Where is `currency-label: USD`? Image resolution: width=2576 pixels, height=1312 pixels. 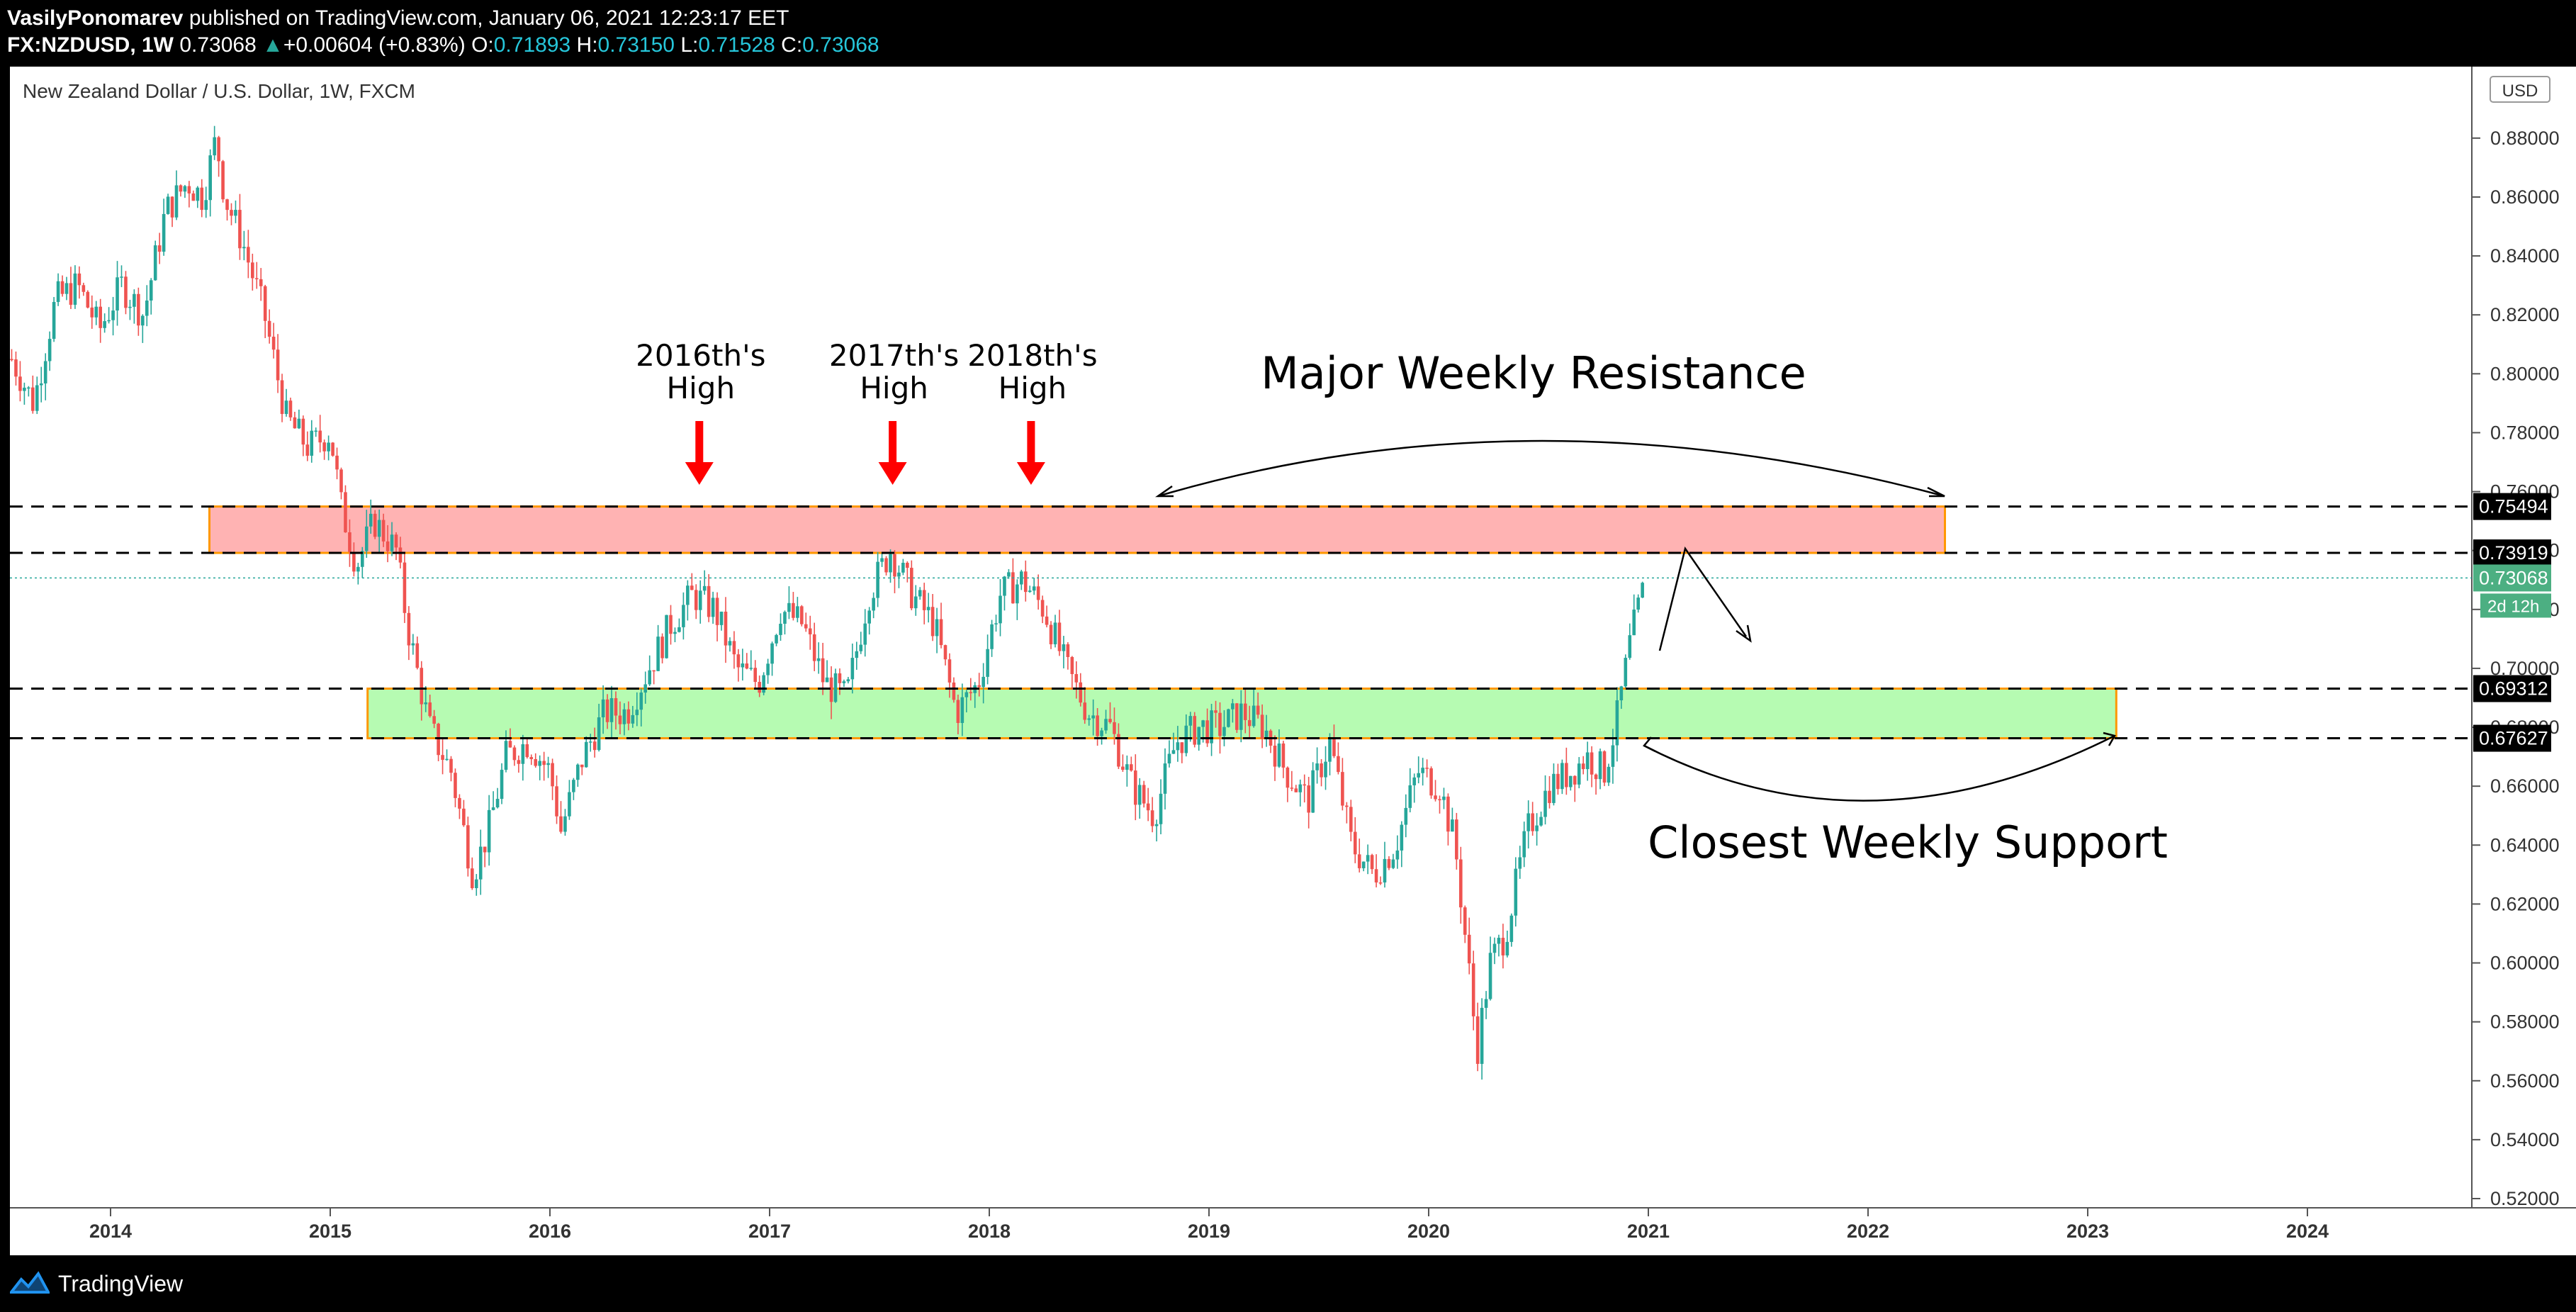
currency-label: USD is located at coordinates (2520, 92).